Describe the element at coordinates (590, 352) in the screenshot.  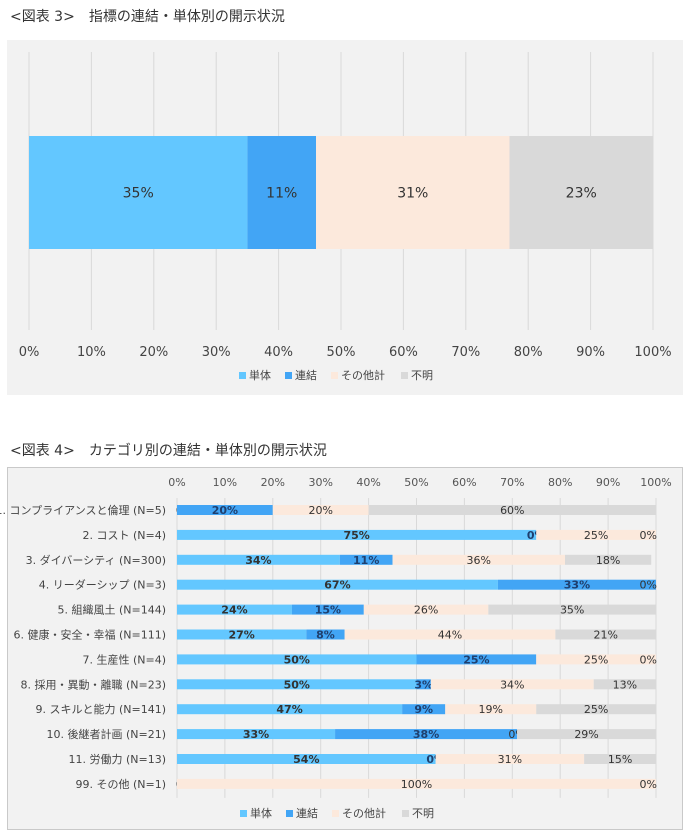
I see `f3-xtick-9: 90%` at that location.